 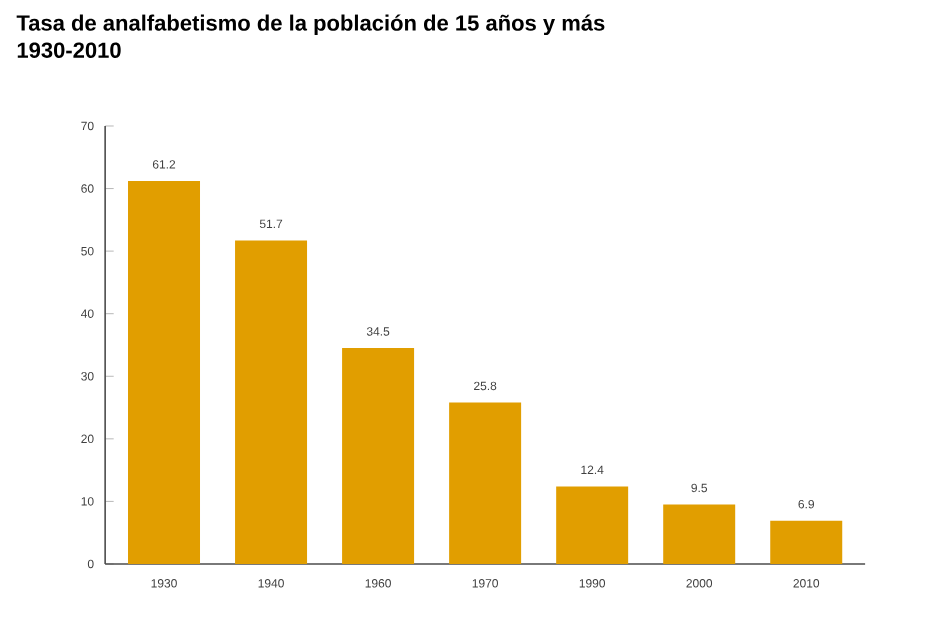 I want to click on chart-title: Tasa de analfabetismo de la población de 15 años y más, so click(x=310, y=25).